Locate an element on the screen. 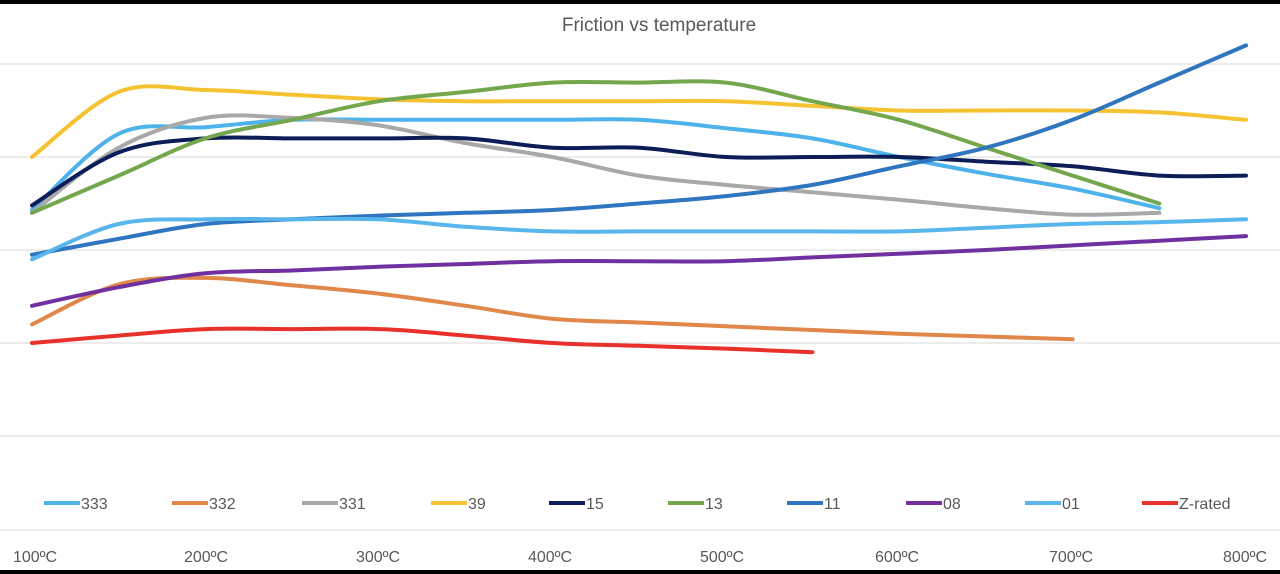 The width and height of the screenshot is (1280, 574). legend-label-331: 331 is located at coordinates (352, 504).